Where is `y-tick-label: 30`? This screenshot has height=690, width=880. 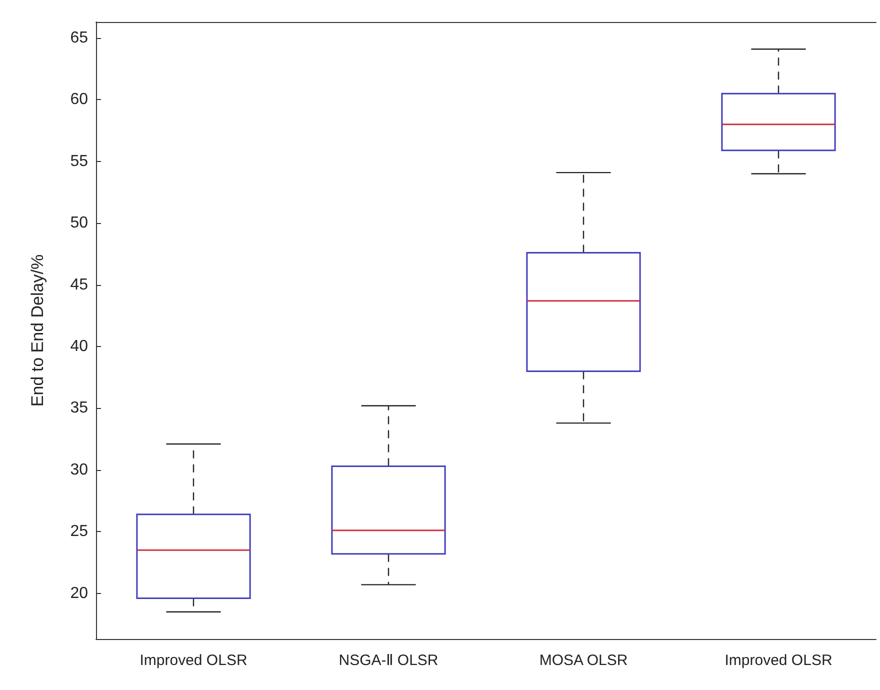
y-tick-label: 30 is located at coordinates (79, 469).